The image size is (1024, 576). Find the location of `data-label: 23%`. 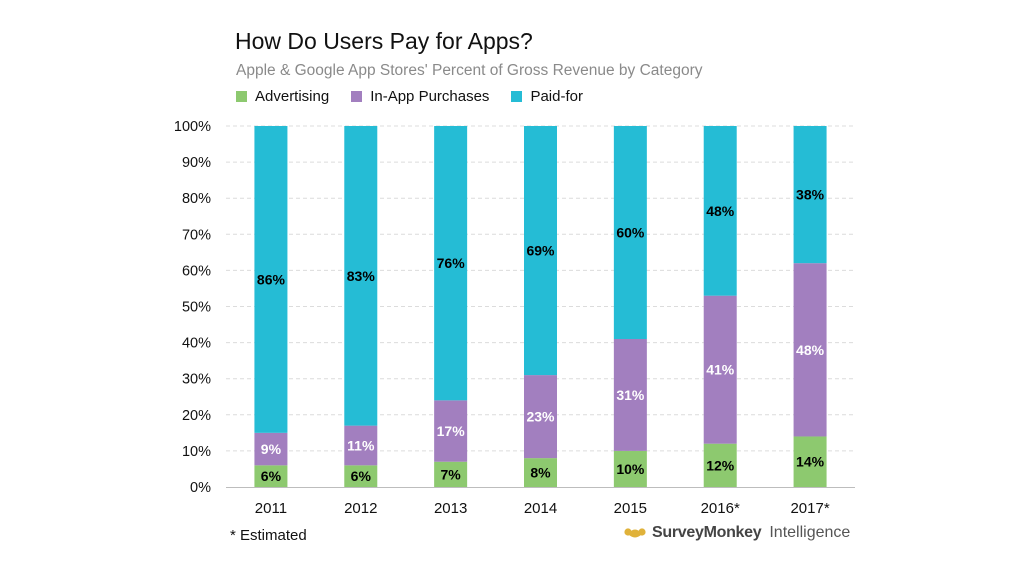

data-label: 23% is located at coordinates (540, 417).